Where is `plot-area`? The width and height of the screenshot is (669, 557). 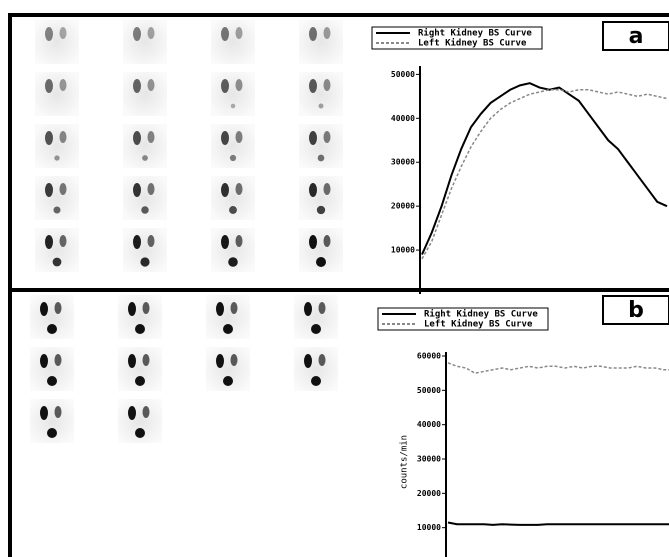
plot-area is located at coordinates (558, 444).